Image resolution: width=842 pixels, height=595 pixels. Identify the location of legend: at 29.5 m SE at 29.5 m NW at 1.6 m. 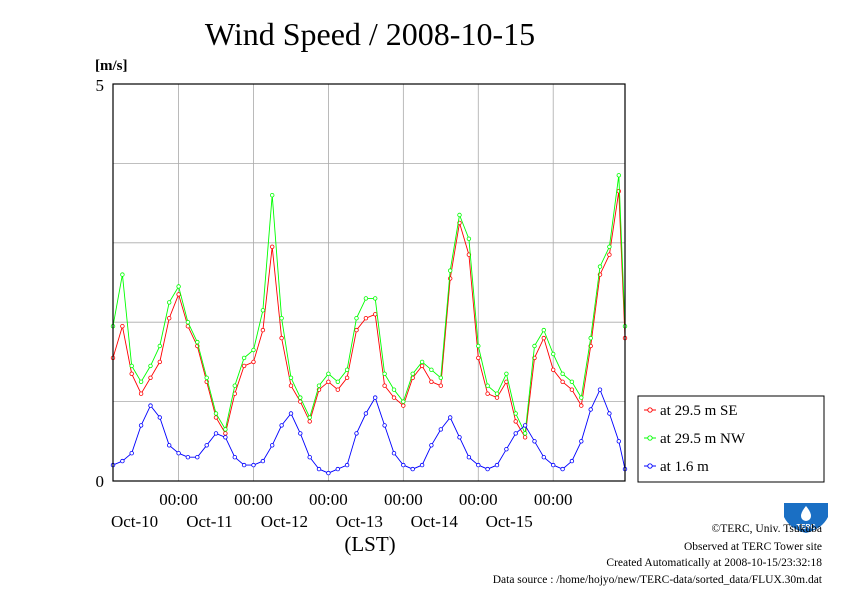
(731, 439).